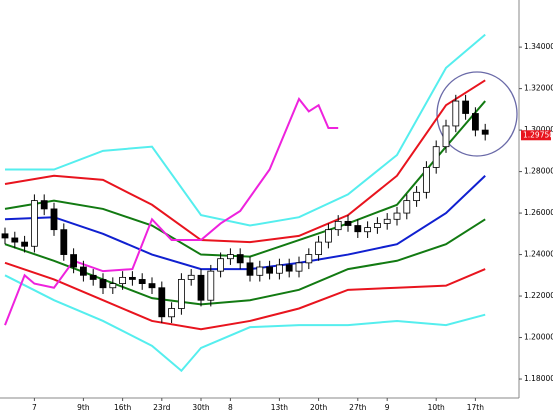  What do you see at coordinates (436, 407) in the screenshot?
I see `x-tick-label: 10th` at bounding box center [436, 407].